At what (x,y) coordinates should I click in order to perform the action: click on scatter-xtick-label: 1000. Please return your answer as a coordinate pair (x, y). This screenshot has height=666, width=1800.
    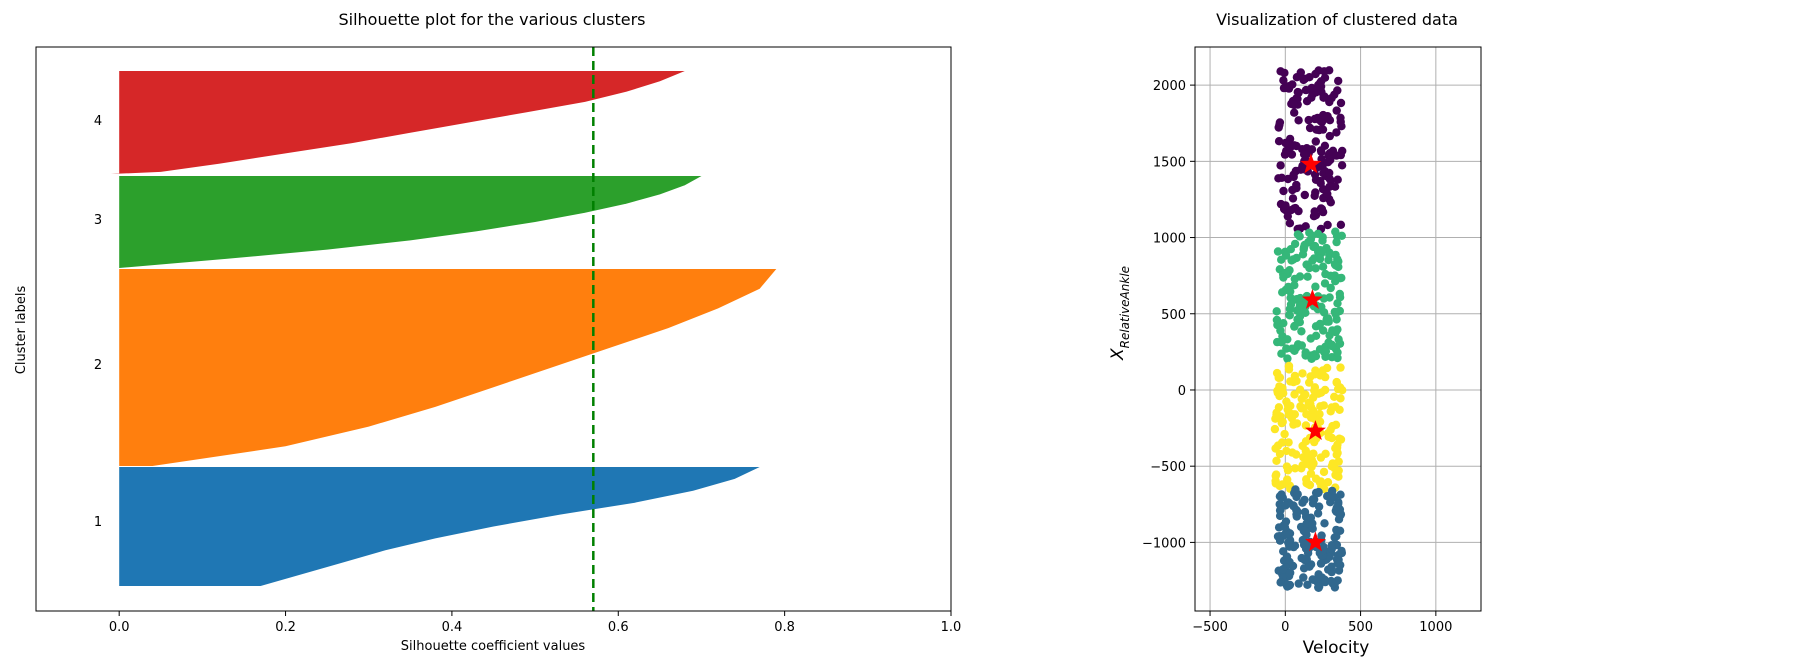
    Looking at the image, I should click on (1435, 627).